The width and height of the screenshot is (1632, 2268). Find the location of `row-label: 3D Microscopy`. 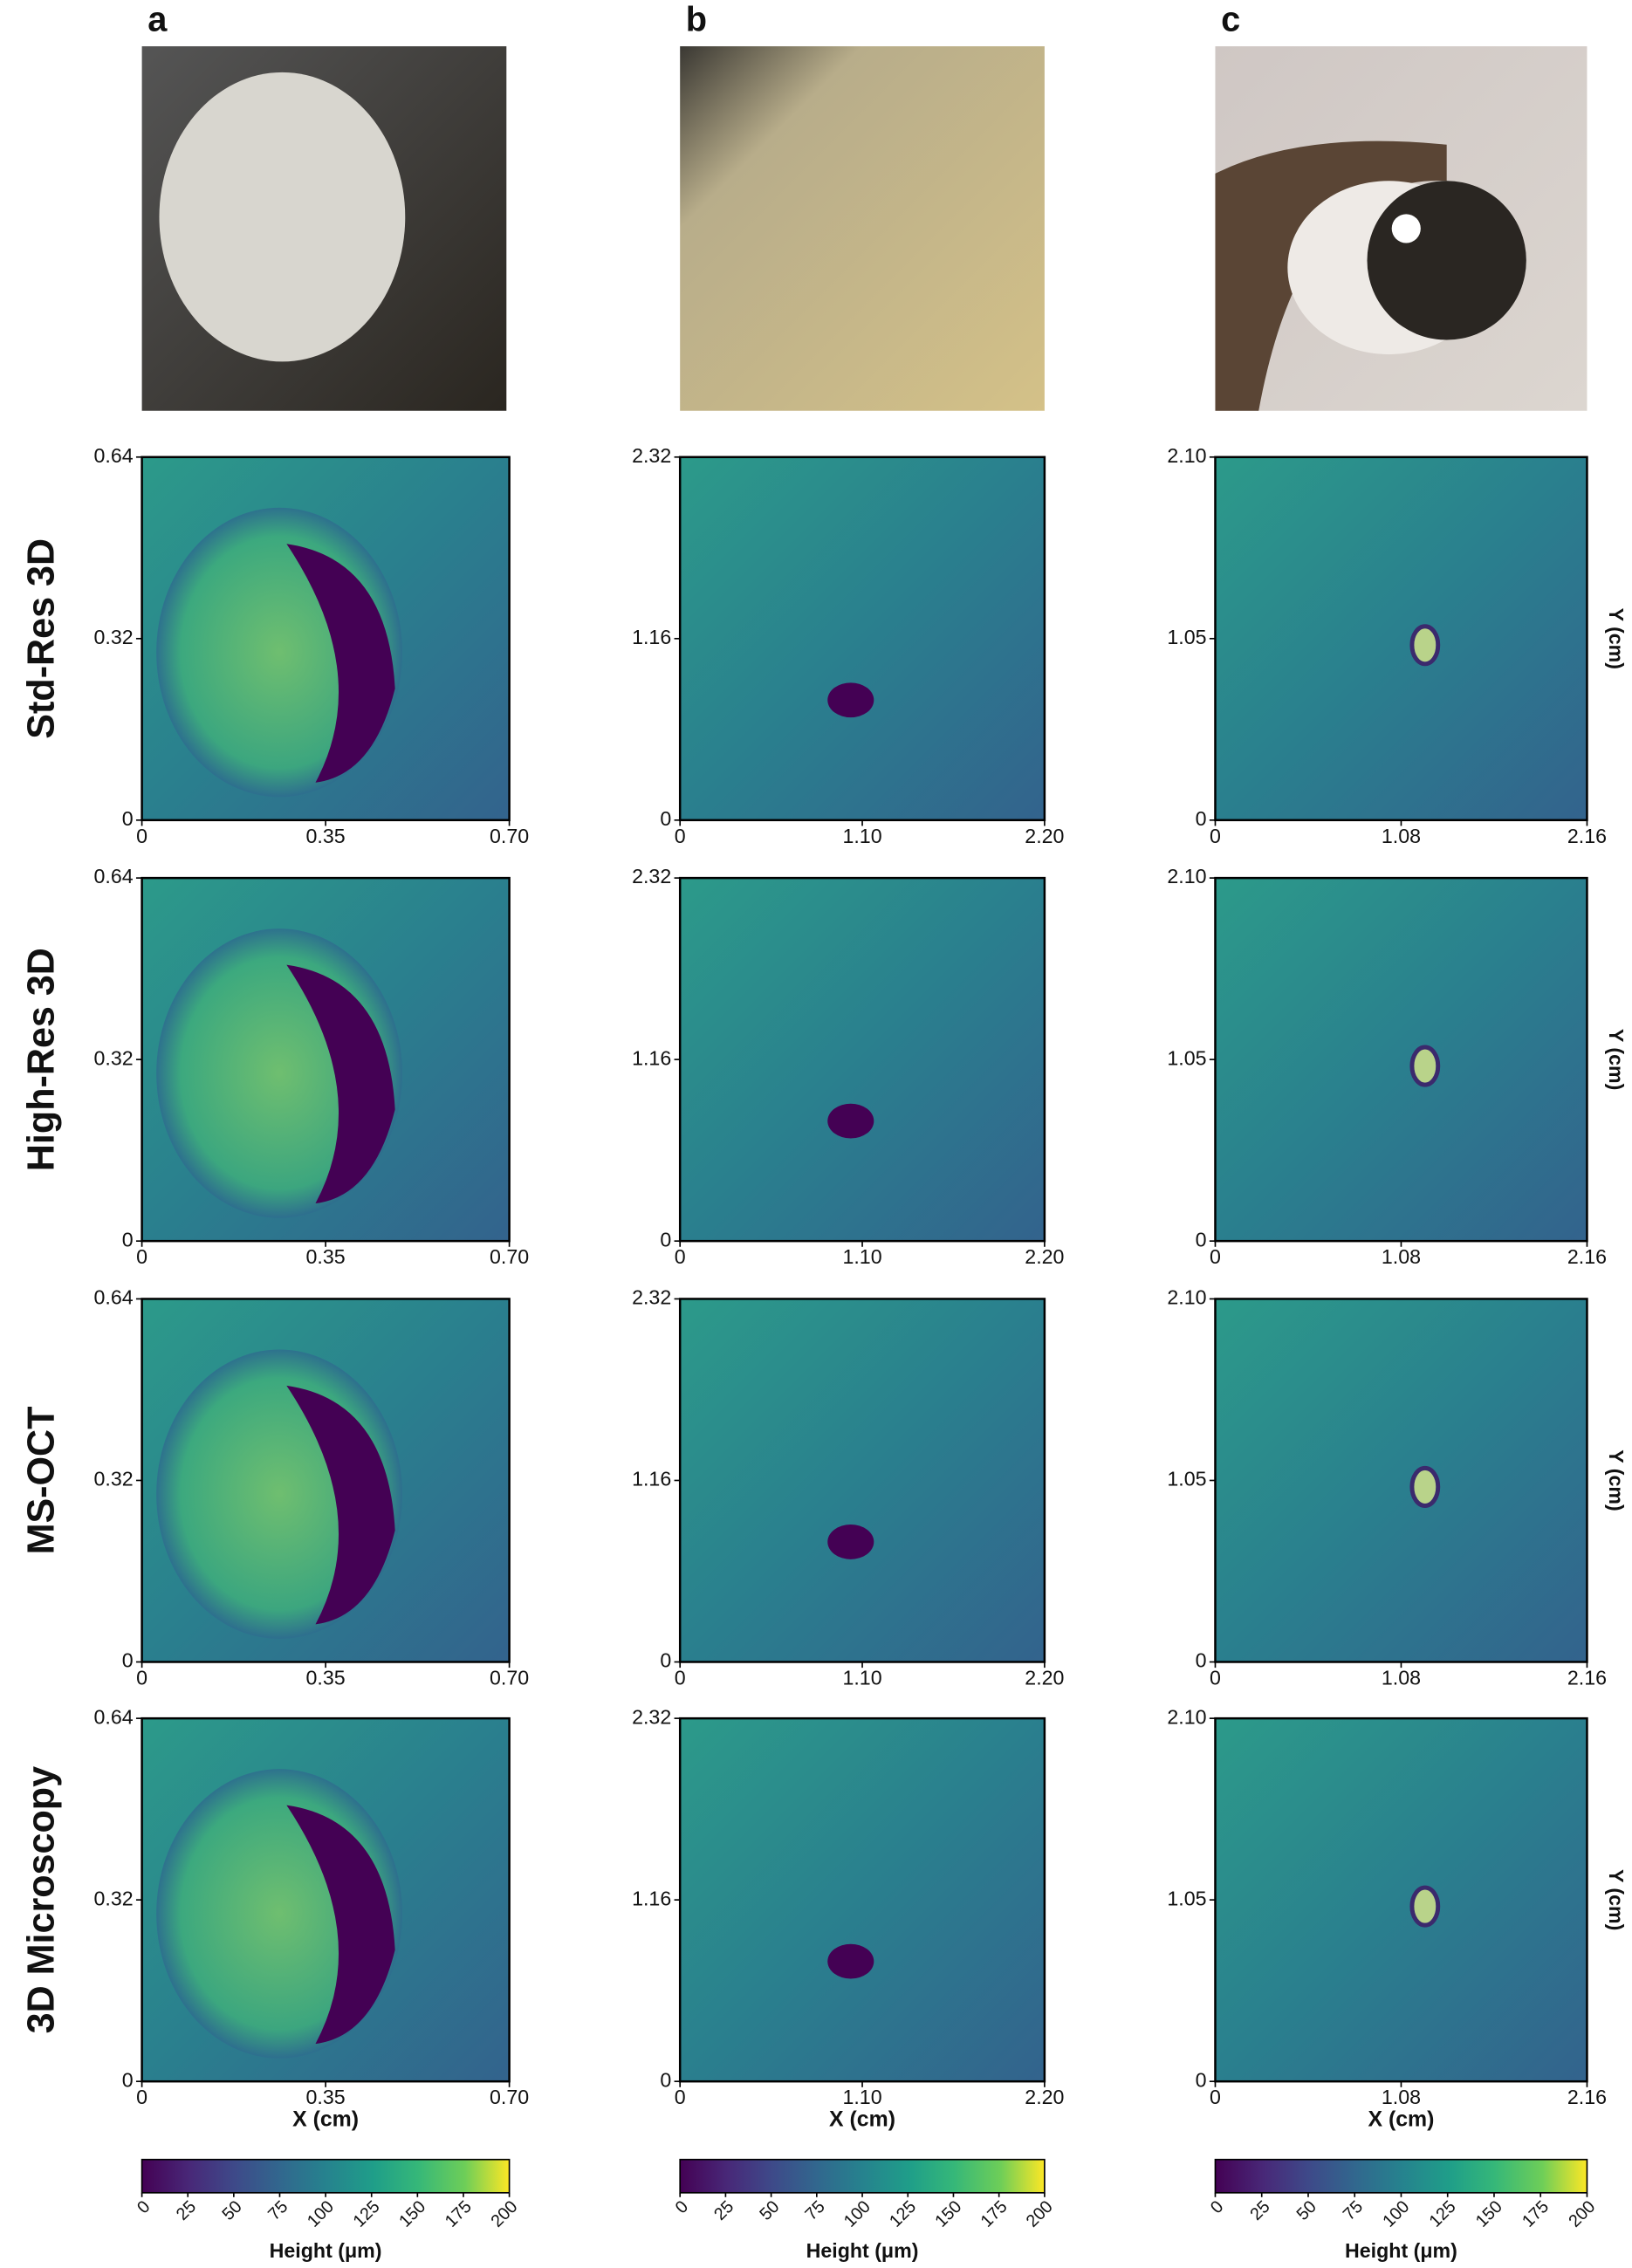

row-label: 3D Microscopy is located at coordinates (41, 1899).